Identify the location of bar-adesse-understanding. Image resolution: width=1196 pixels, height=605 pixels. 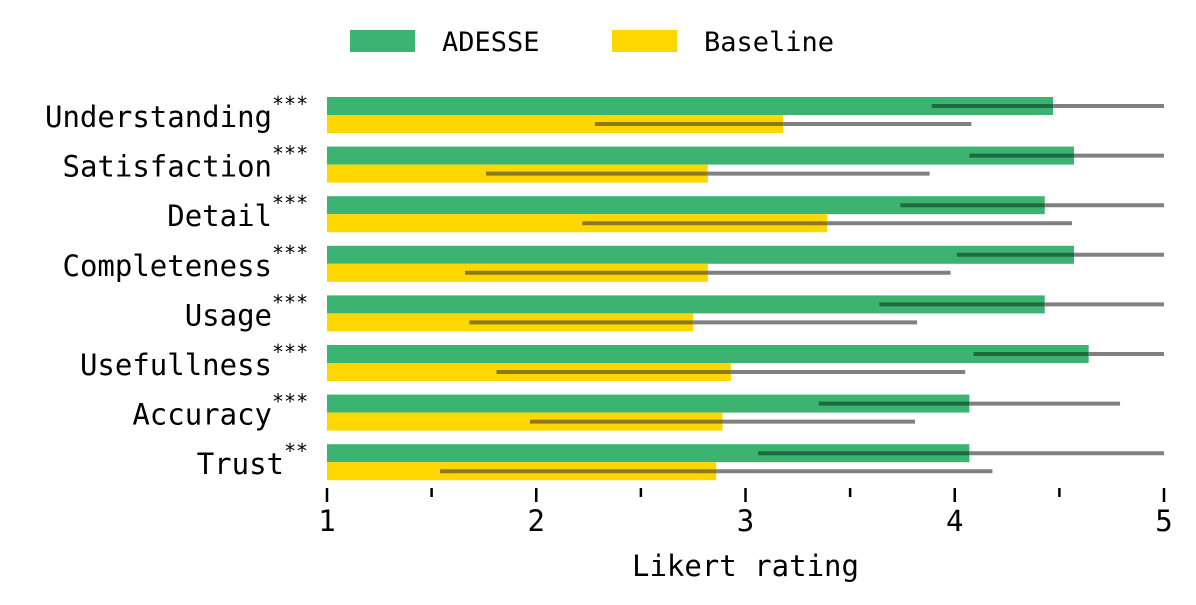
(690, 106).